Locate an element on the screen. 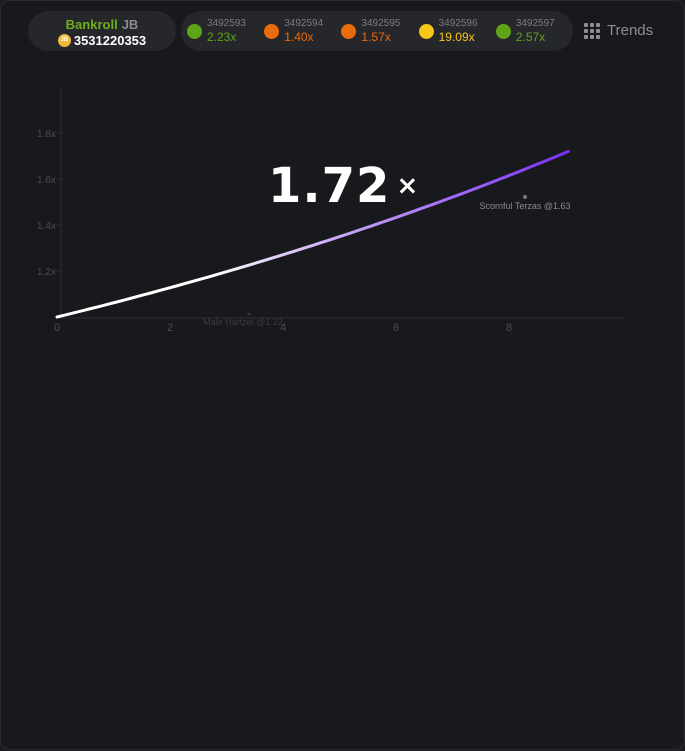 This screenshot has width=685, height=751. y-tick-label: 1.6x is located at coordinates (46, 180).